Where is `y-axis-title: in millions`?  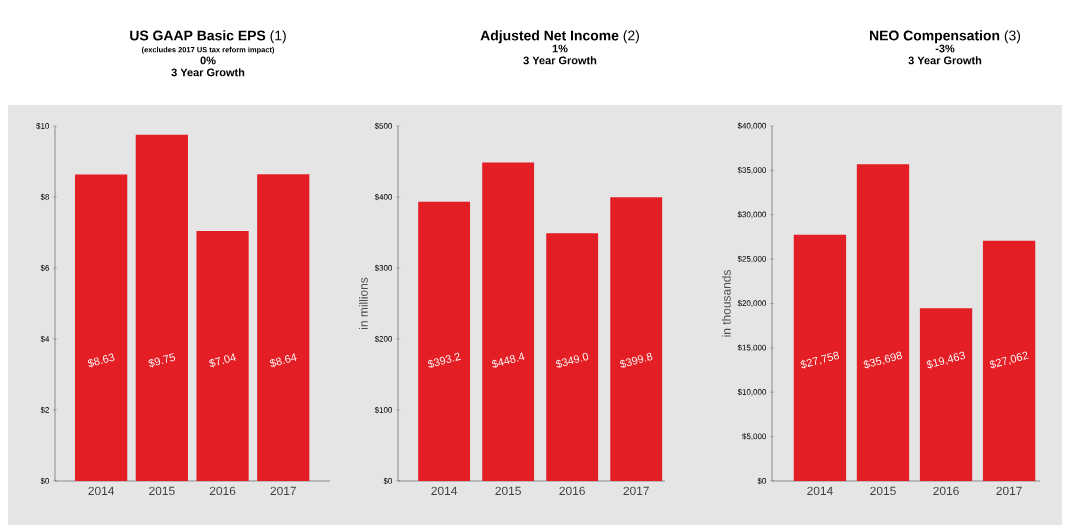 y-axis-title: in millions is located at coordinates (363, 303).